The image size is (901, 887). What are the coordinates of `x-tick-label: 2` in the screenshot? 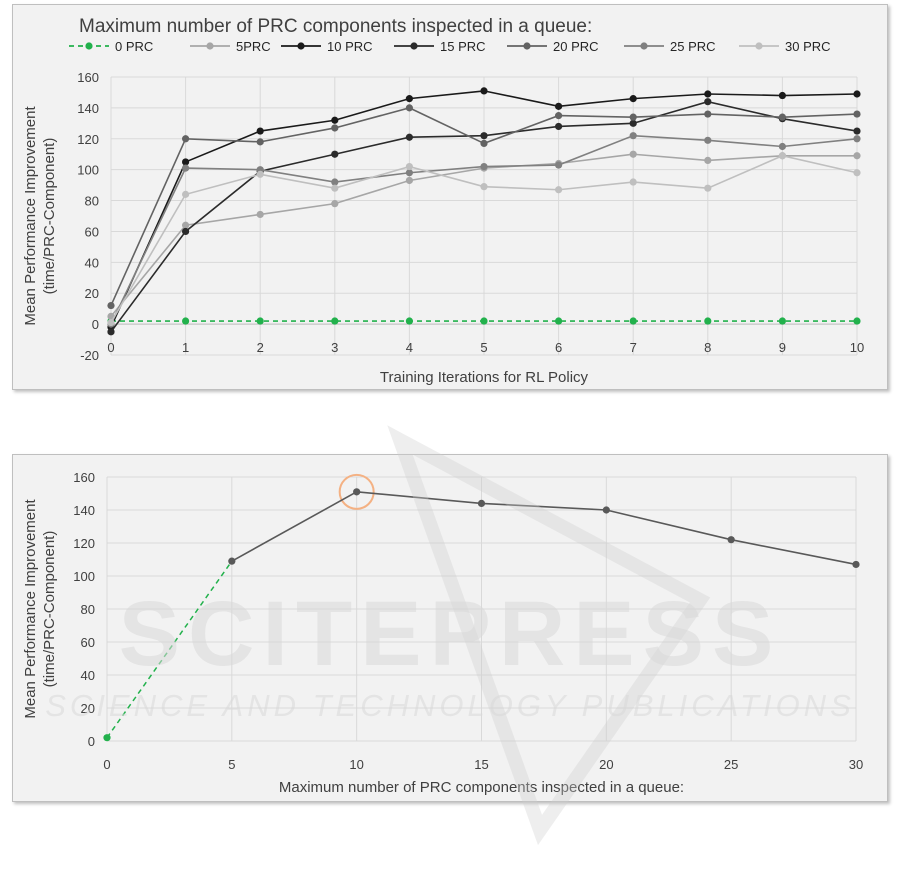 It's located at (260, 347).